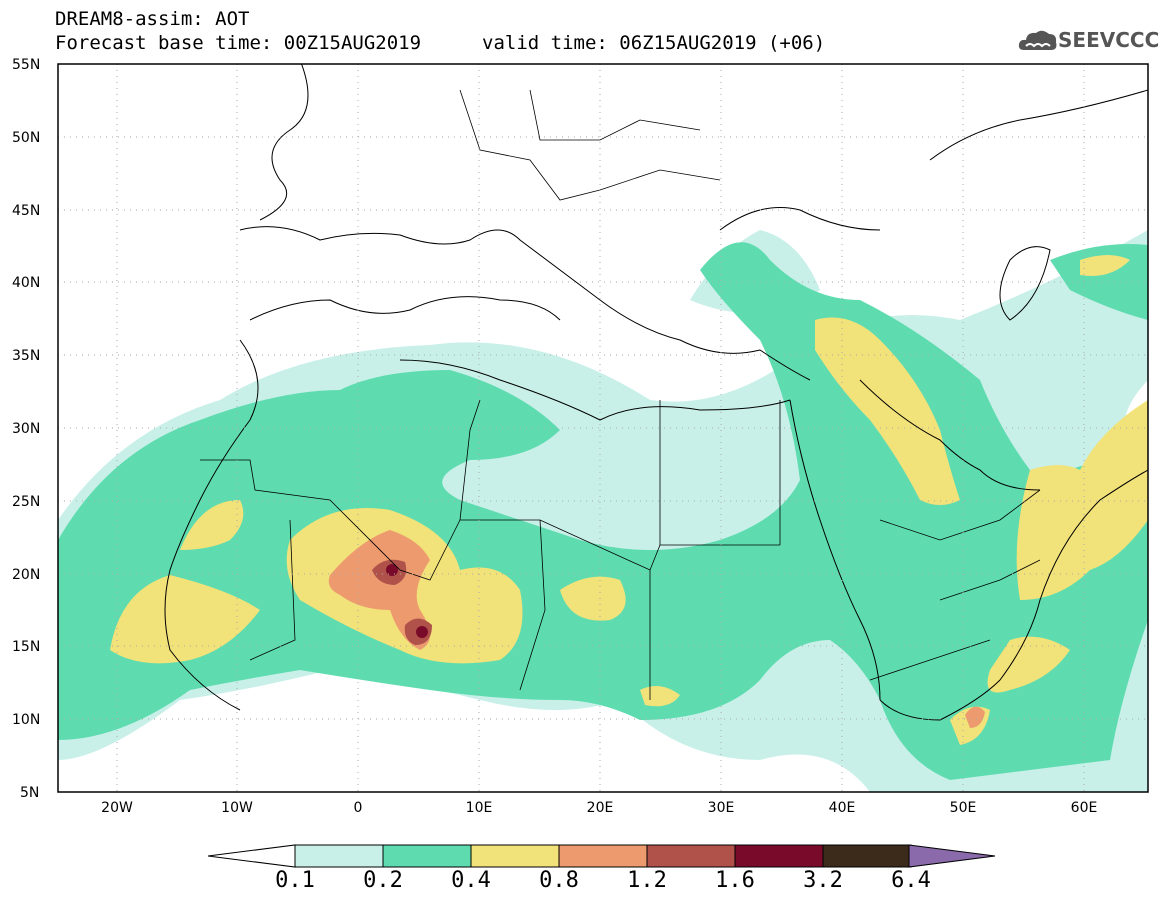 This screenshot has width=1165, height=905. I want to click on colorbar-label: 3.2, so click(823, 880).